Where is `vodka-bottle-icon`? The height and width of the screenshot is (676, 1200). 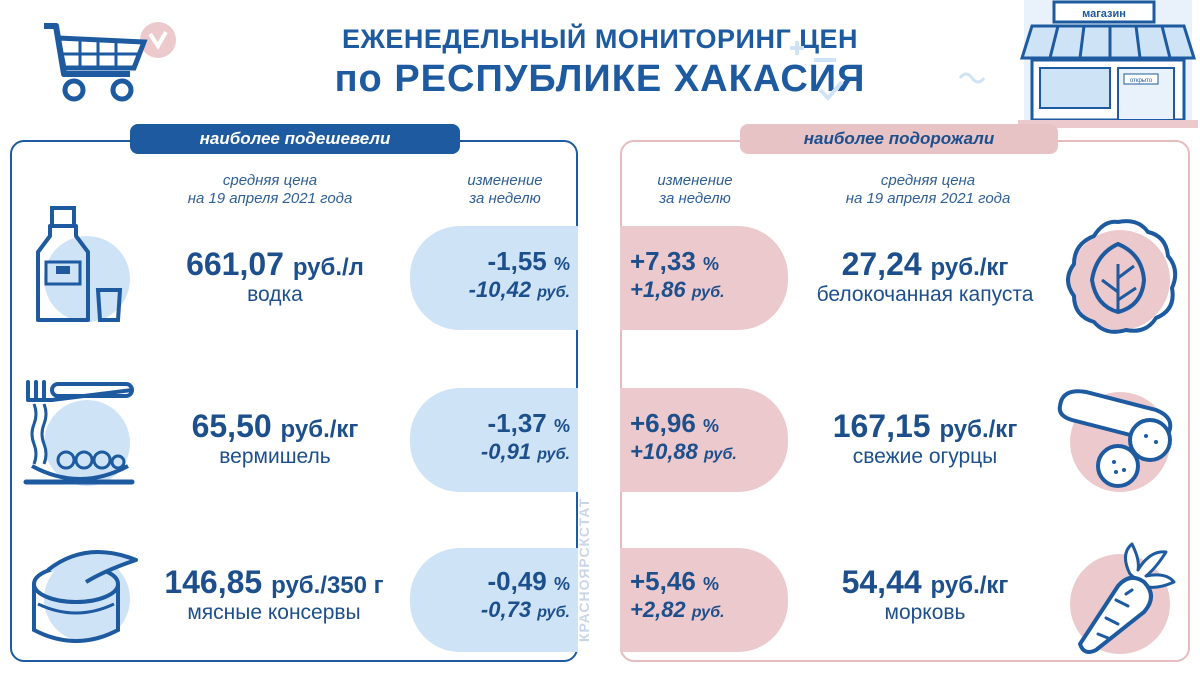 vodka-bottle-icon is located at coordinates (79, 264).